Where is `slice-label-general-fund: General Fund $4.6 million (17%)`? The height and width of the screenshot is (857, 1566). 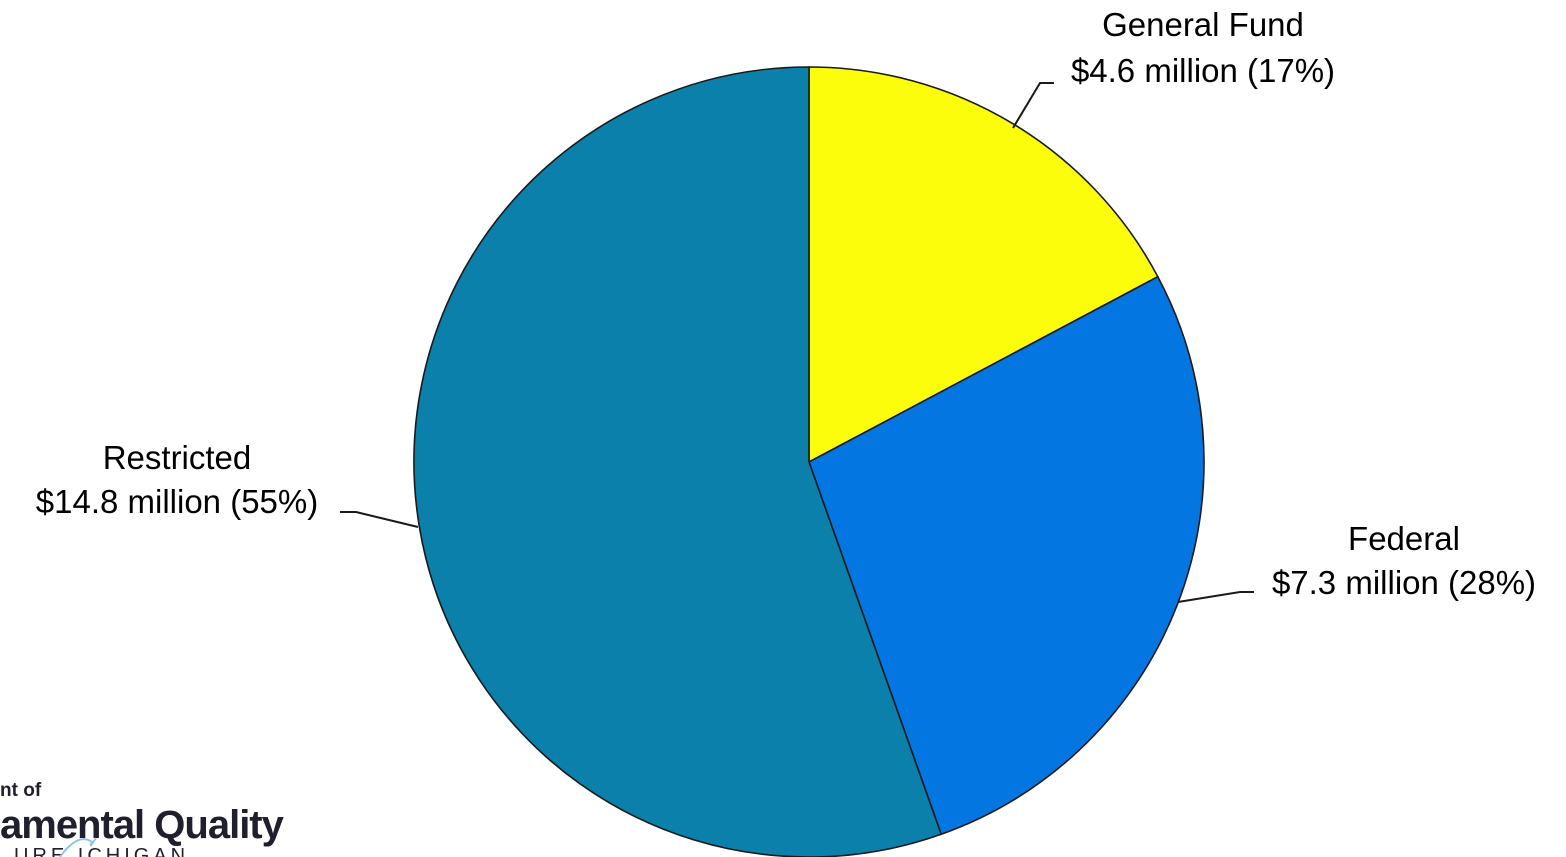
slice-label-general-fund: General Fund $4.6 million (17%) is located at coordinates (1203, 47).